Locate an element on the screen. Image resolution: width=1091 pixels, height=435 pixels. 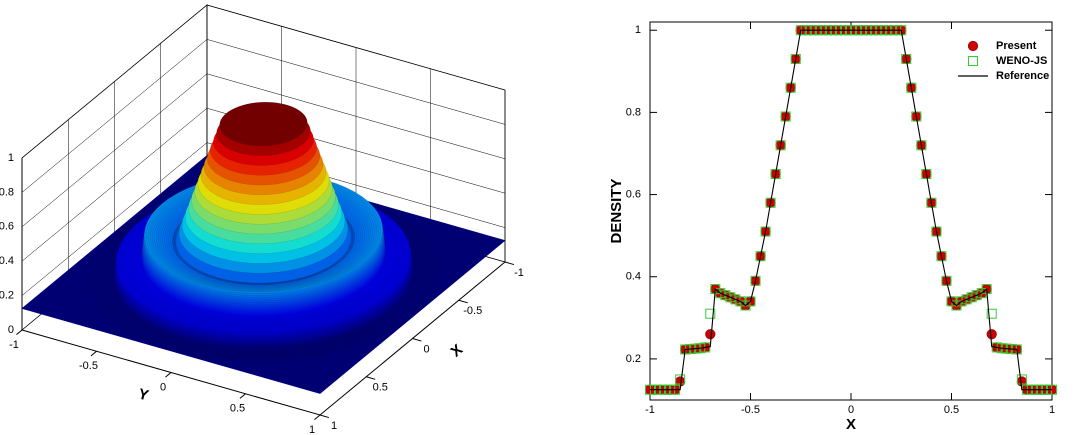
legend-label: Present is located at coordinates (1016, 46).